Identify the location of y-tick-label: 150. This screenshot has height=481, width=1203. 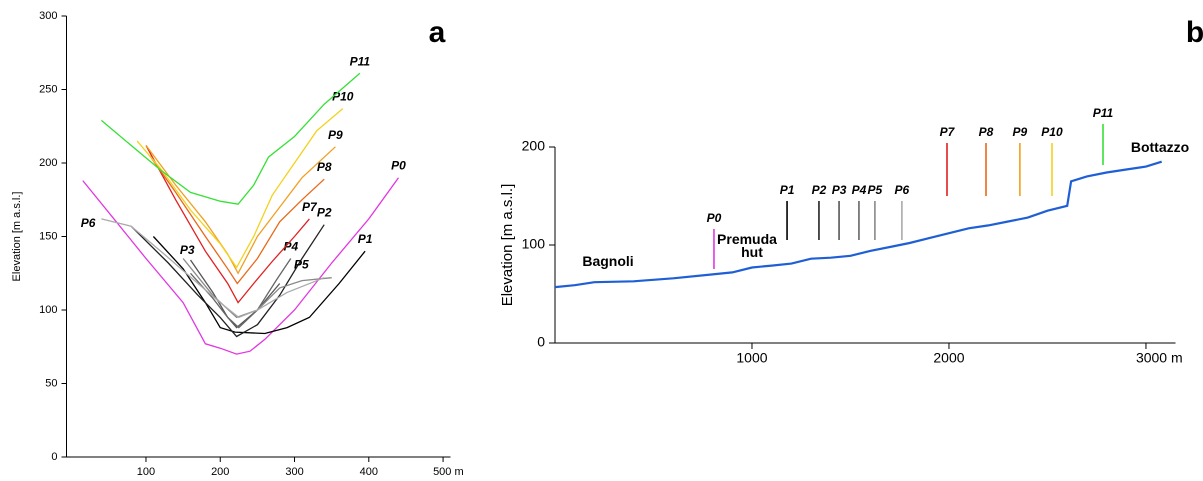
(48, 236).